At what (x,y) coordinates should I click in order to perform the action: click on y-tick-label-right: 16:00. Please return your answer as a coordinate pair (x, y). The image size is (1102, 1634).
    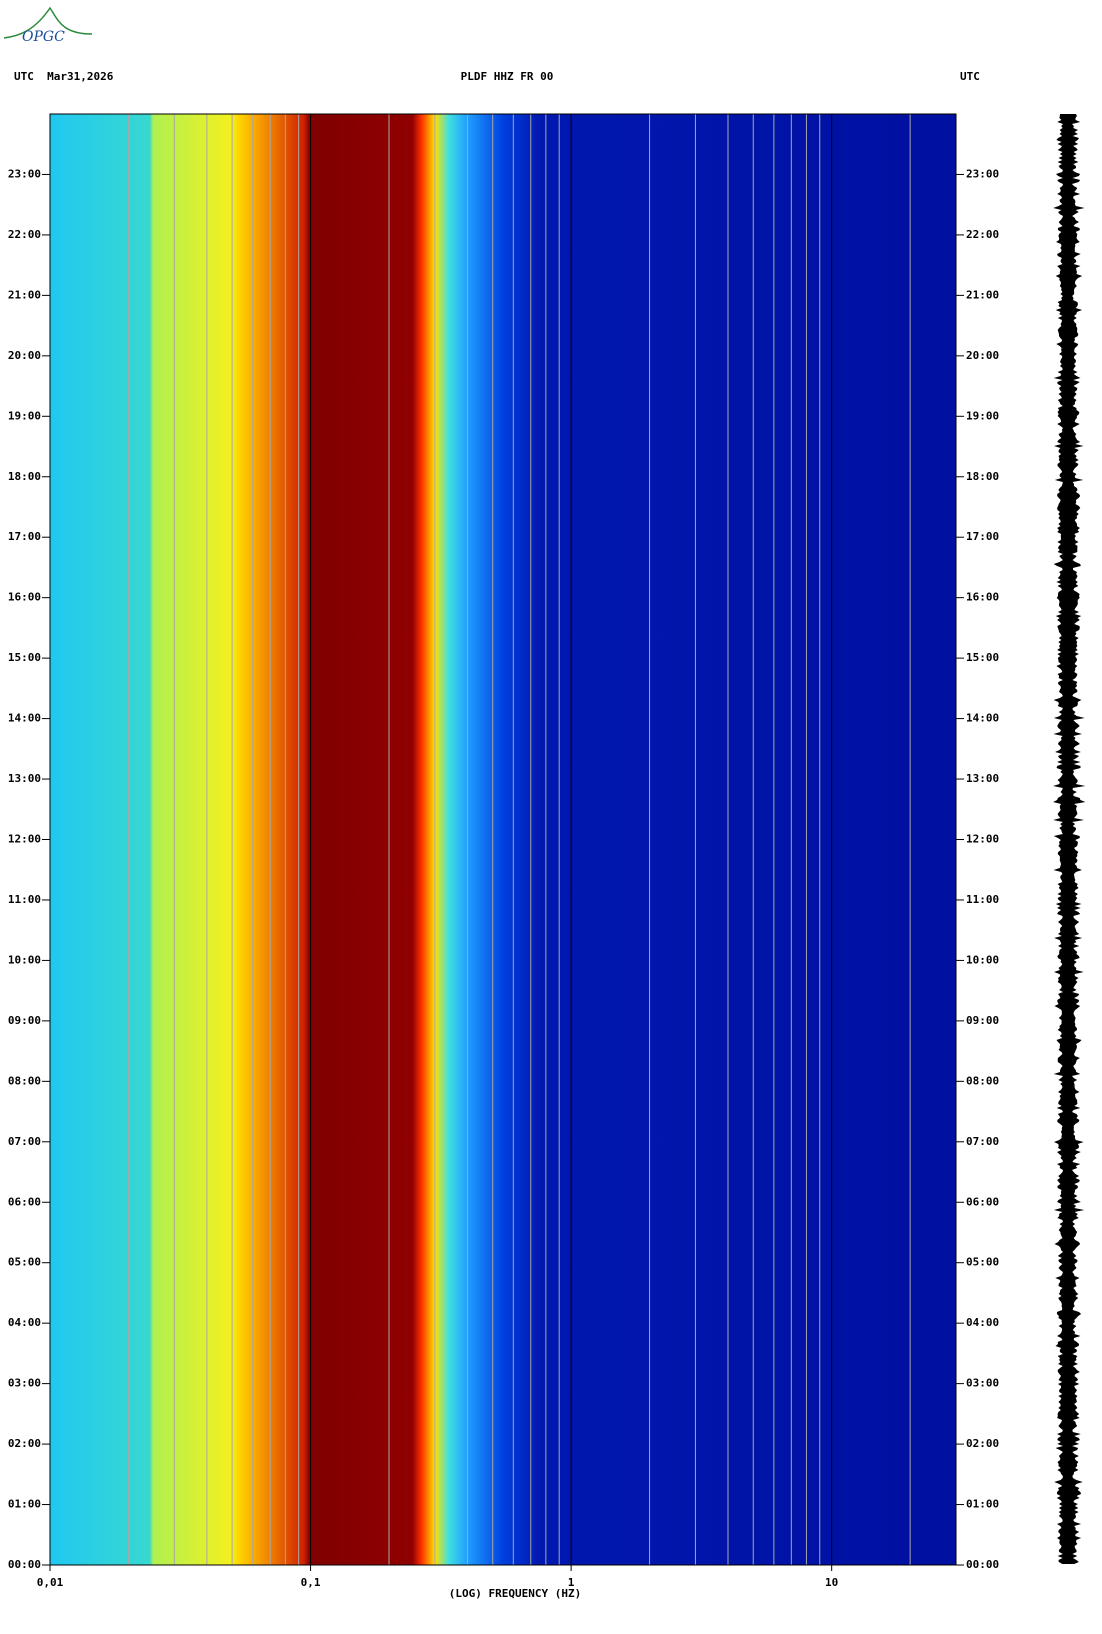
    Looking at the image, I should click on (982, 597).